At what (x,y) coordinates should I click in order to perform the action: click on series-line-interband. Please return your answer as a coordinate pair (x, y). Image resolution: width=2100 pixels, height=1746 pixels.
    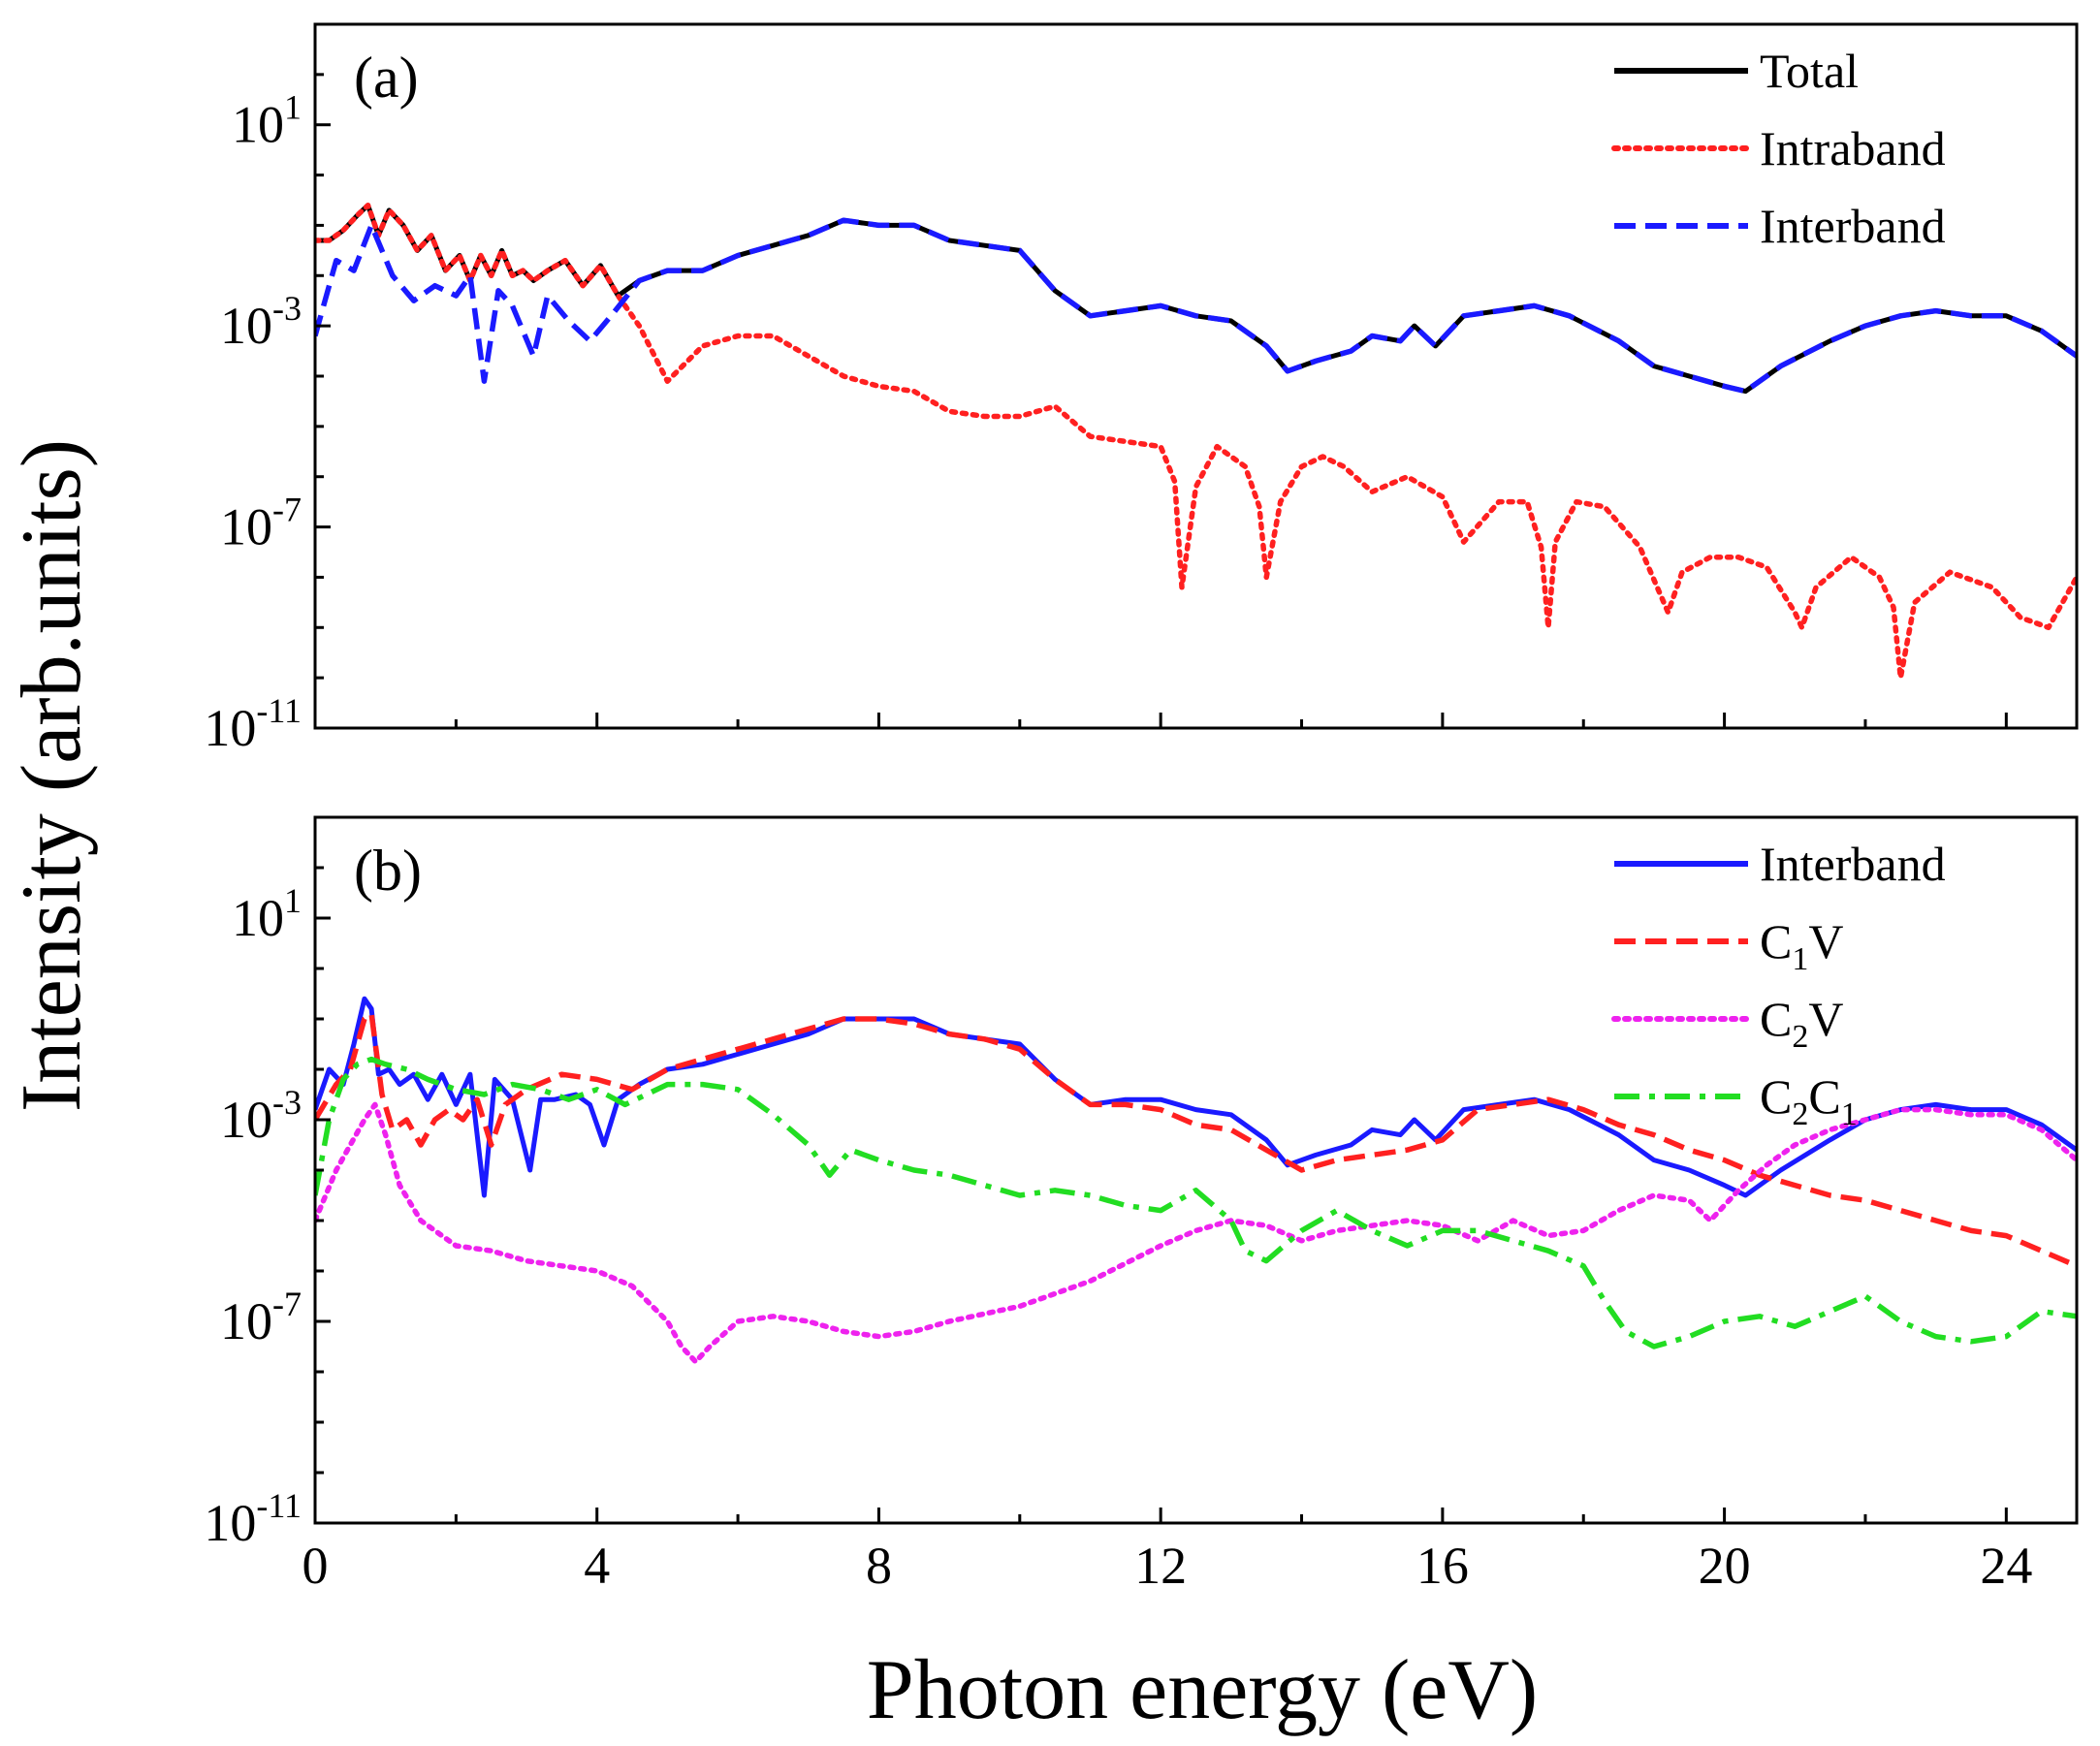
    Looking at the image, I should click on (1196, 306).